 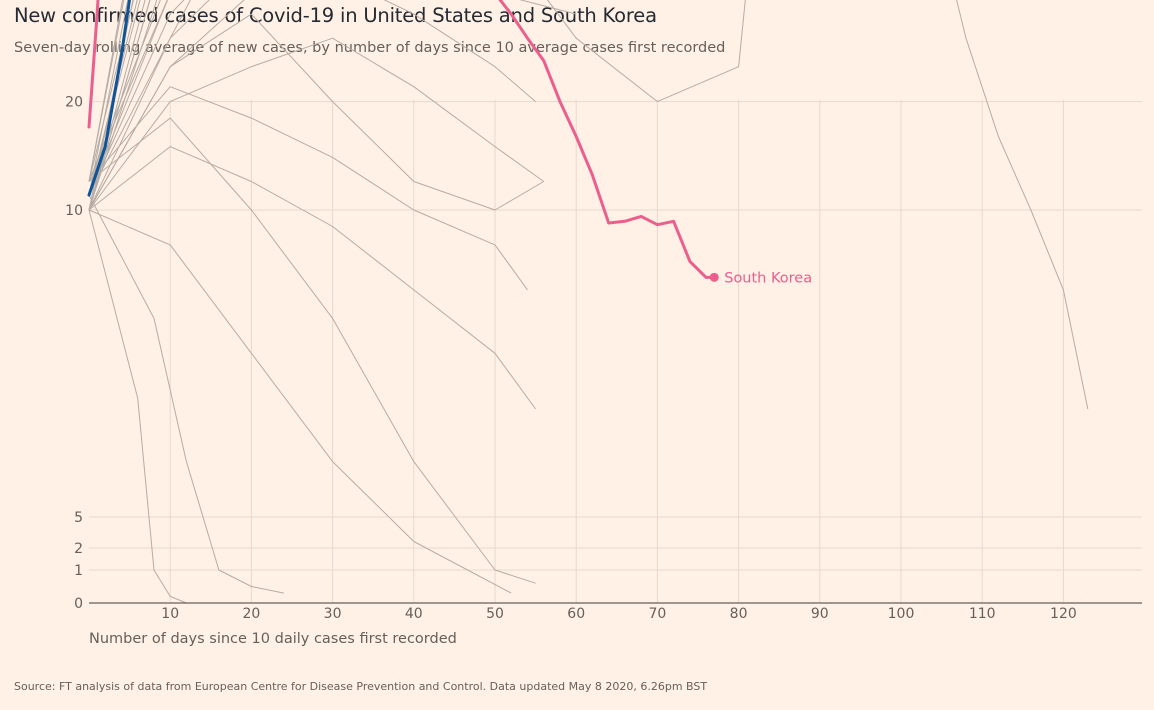 What do you see at coordinates (78, 518) in the screenshot?
I see `y-tick-label: 5` at bounding box center [78, 518].